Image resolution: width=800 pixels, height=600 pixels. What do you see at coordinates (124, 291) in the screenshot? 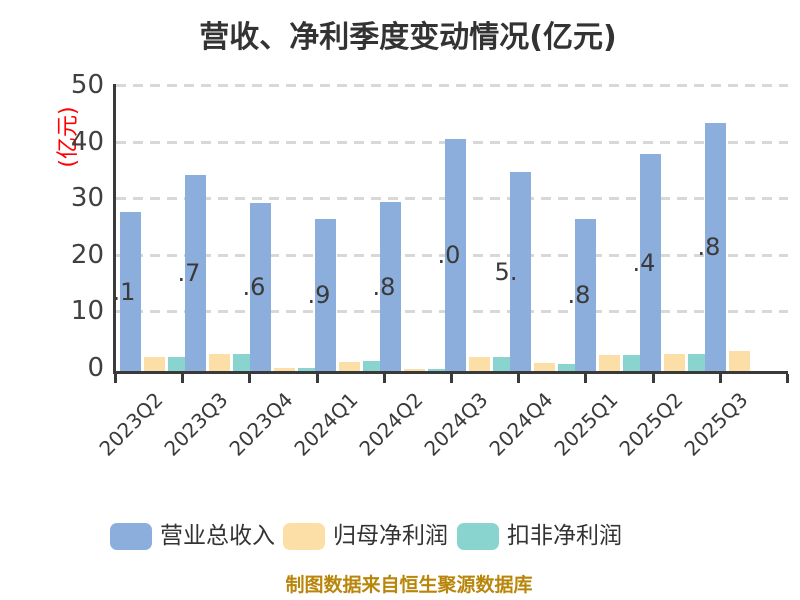
I see `bar-value-label: .1` at bounding box center [124, 291].